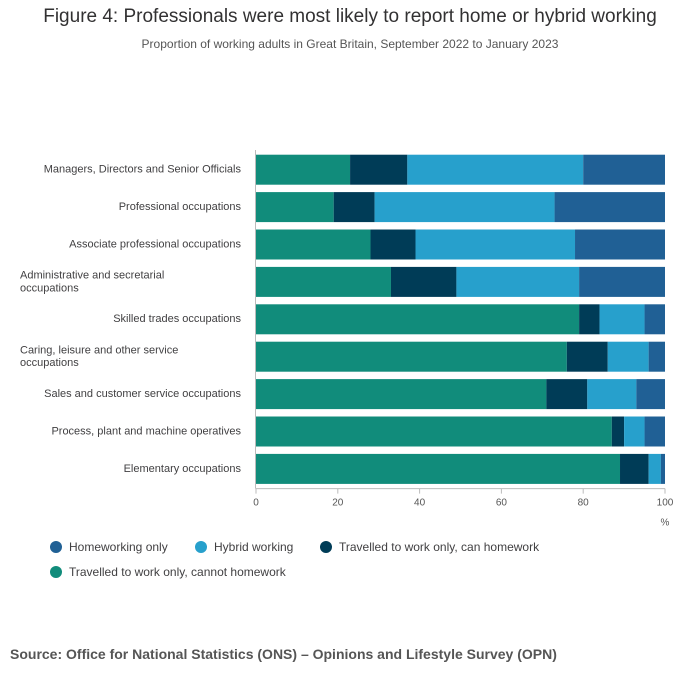 The height and width of the screenshot is (682, 700). I want to click on category-label: Process, plant and machine operatives, so click(146, 431).